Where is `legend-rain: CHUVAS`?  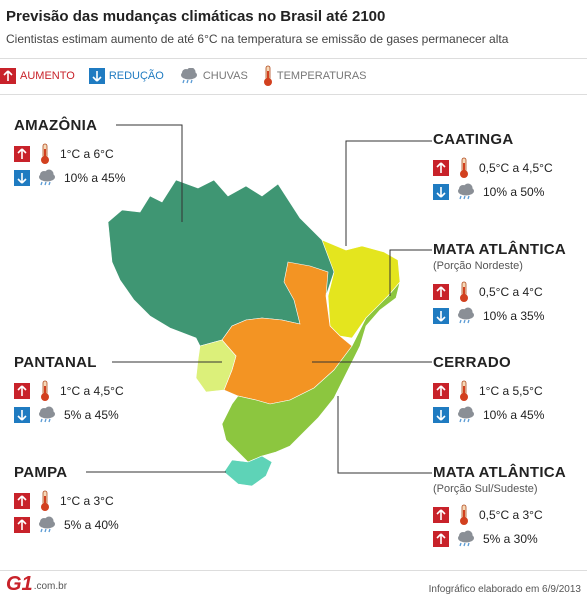 legend-rain: CHUVAS is located at coordinates (213, 76).